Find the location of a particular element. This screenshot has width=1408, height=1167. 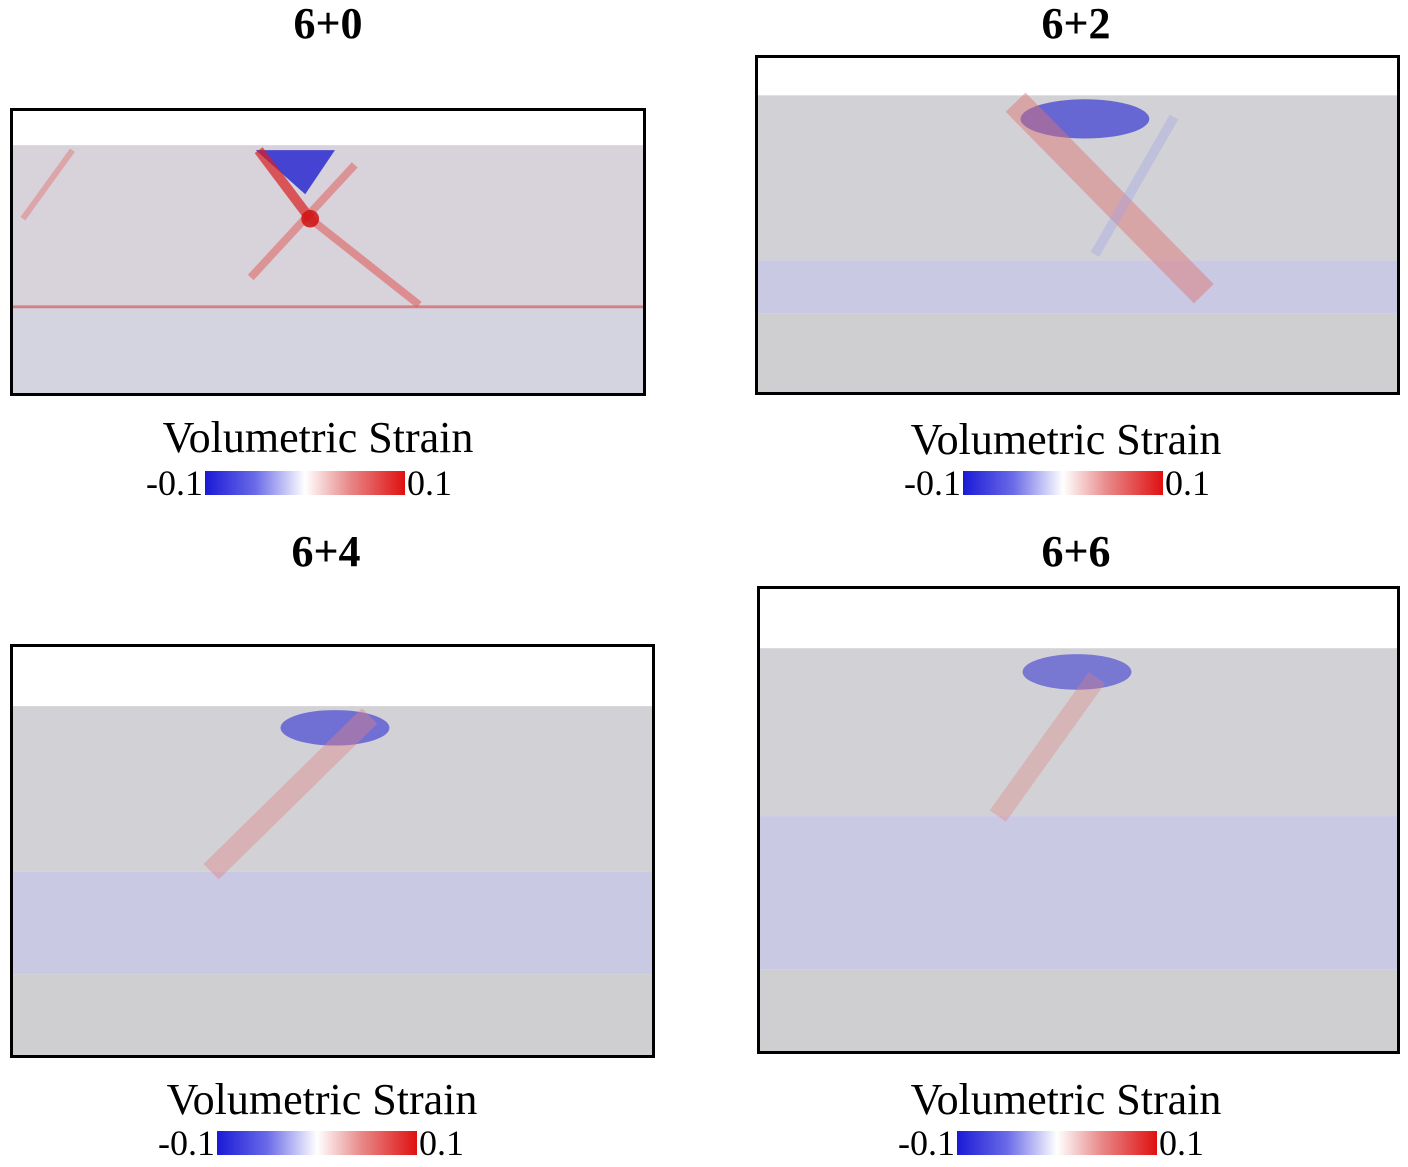

panel-title-6-6: 6+6 is located at coordinates (1076, 551).